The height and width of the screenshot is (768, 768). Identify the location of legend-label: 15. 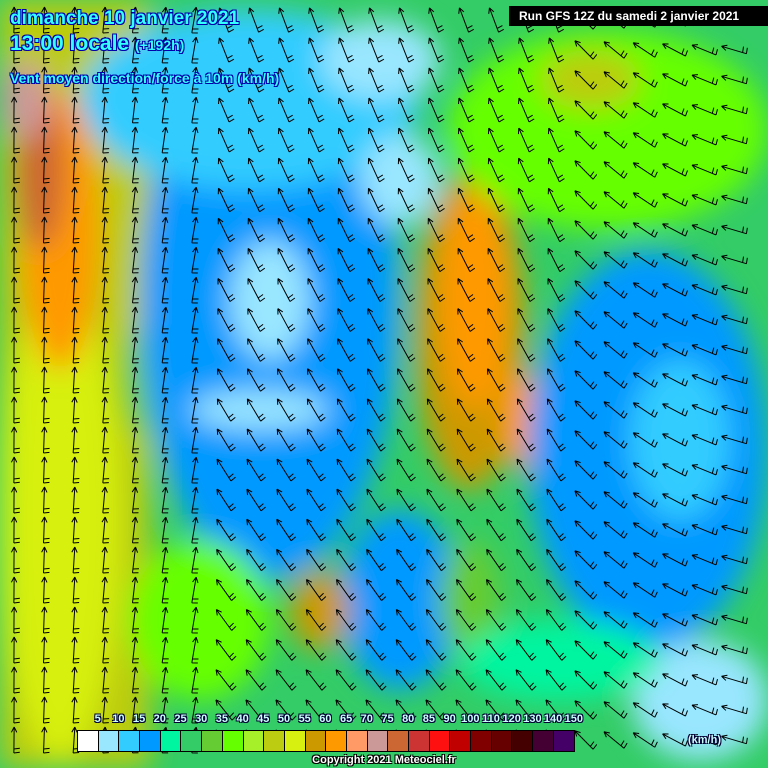
(139, 719).